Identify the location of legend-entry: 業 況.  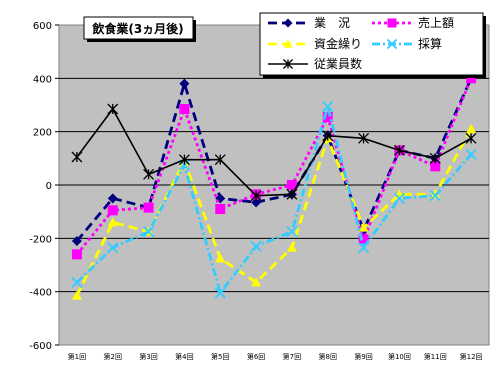
(309, 22).